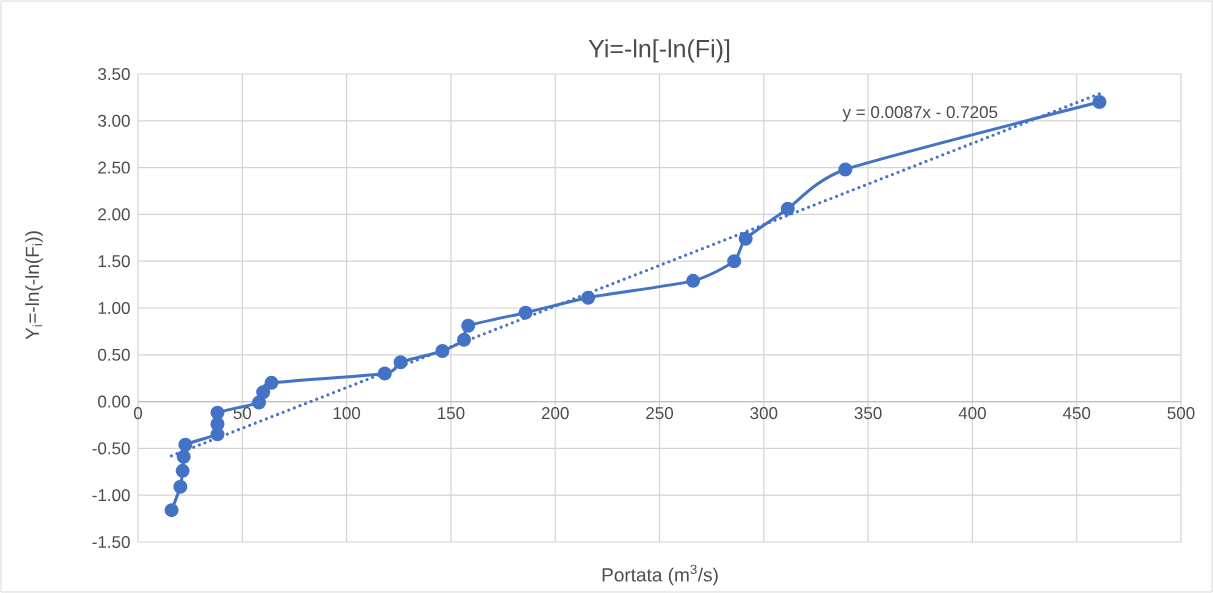 This screenshot has width=1213, height=593. What do you see at coordinates (659, 51) in the screenshot?
I see `chart-title: Yi=-ln[-ln(Fi)]` at bounding box center [659, 51].